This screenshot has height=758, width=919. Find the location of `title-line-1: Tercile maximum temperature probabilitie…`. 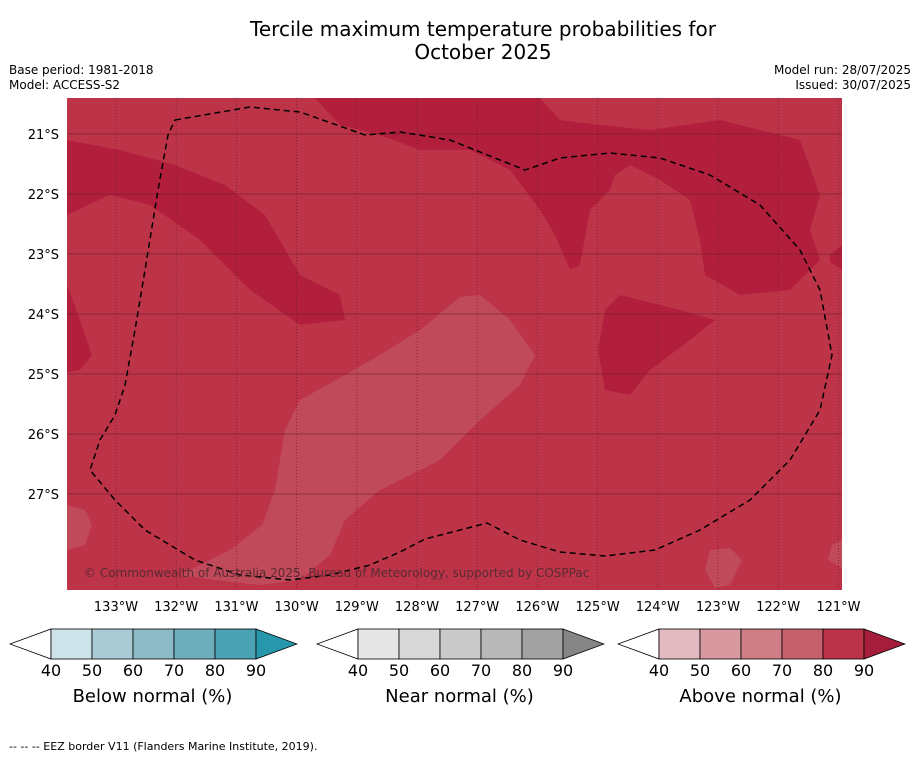

title-line-1: Tercile maximum temperature probabilitie… is located at coordinates (483, 29).